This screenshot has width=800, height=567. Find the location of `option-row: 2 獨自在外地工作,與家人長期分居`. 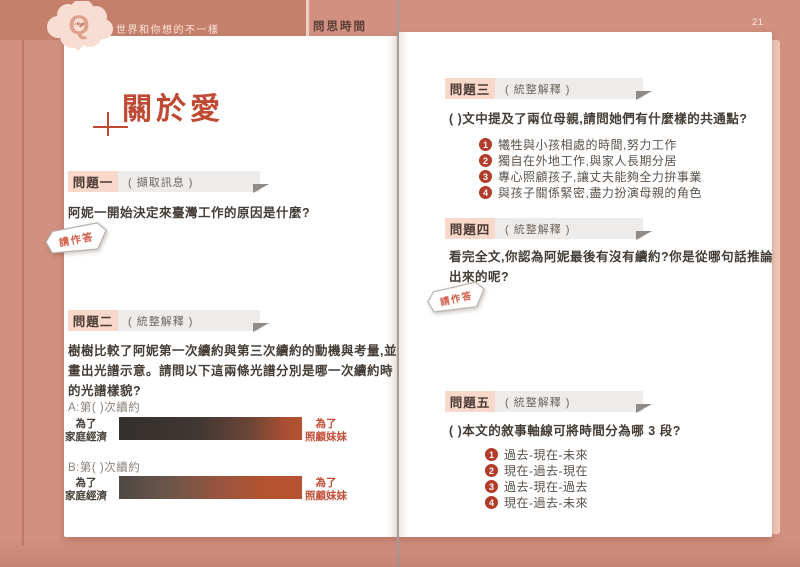

option-row: 2 獨自在外地工作,與家人長期分居 is located at coordinates (578, 160).